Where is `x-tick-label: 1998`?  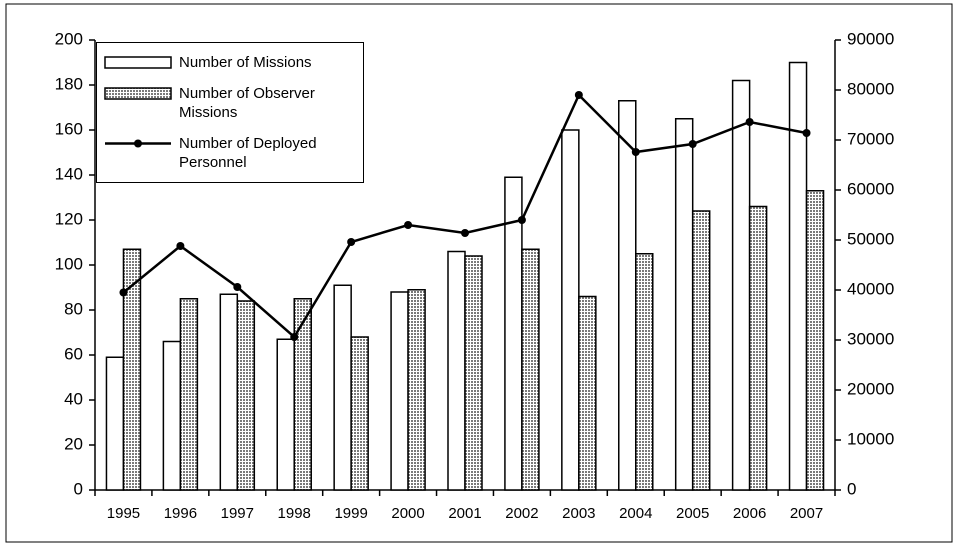
x-tick-label: 1998 is located at coordinates (294, 513).